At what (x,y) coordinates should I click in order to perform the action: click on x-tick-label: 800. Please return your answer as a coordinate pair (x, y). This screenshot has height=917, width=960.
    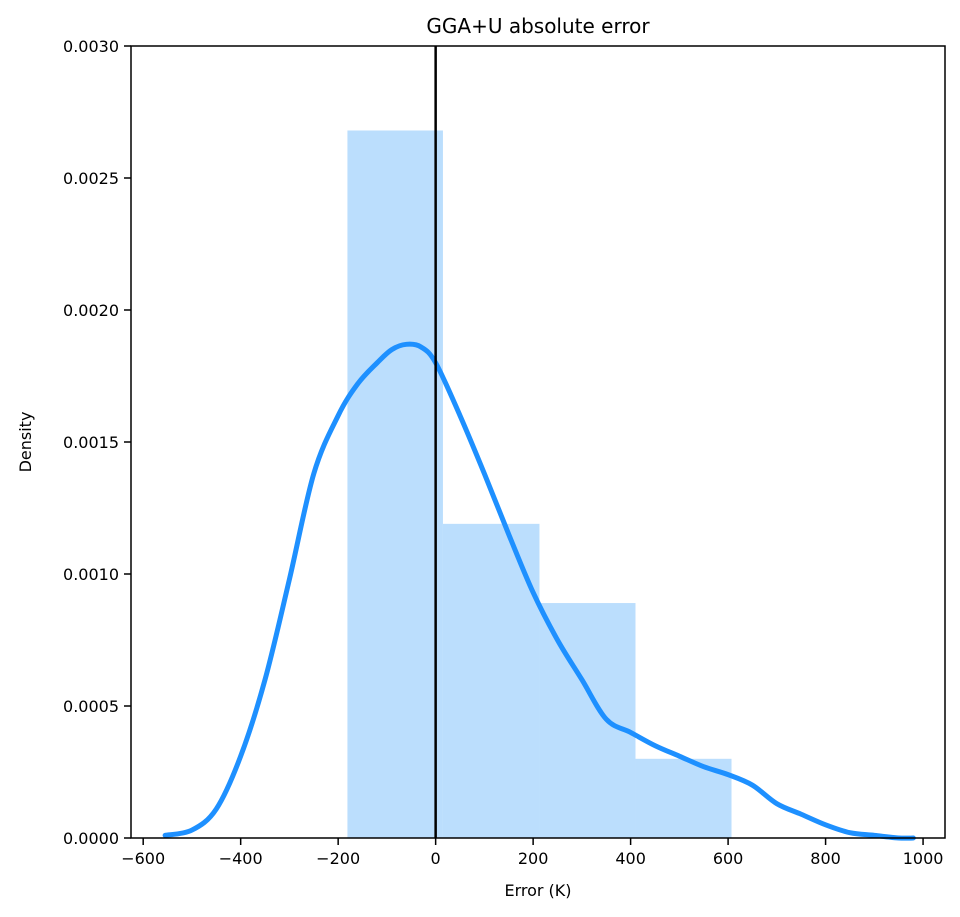
    Looking at the image, I should click on (825, 858).